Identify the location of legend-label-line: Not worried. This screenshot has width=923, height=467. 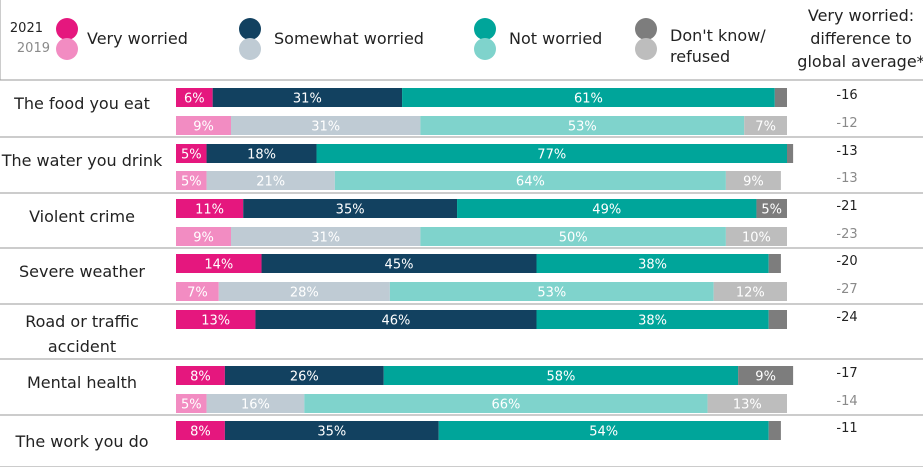
(555, 38).